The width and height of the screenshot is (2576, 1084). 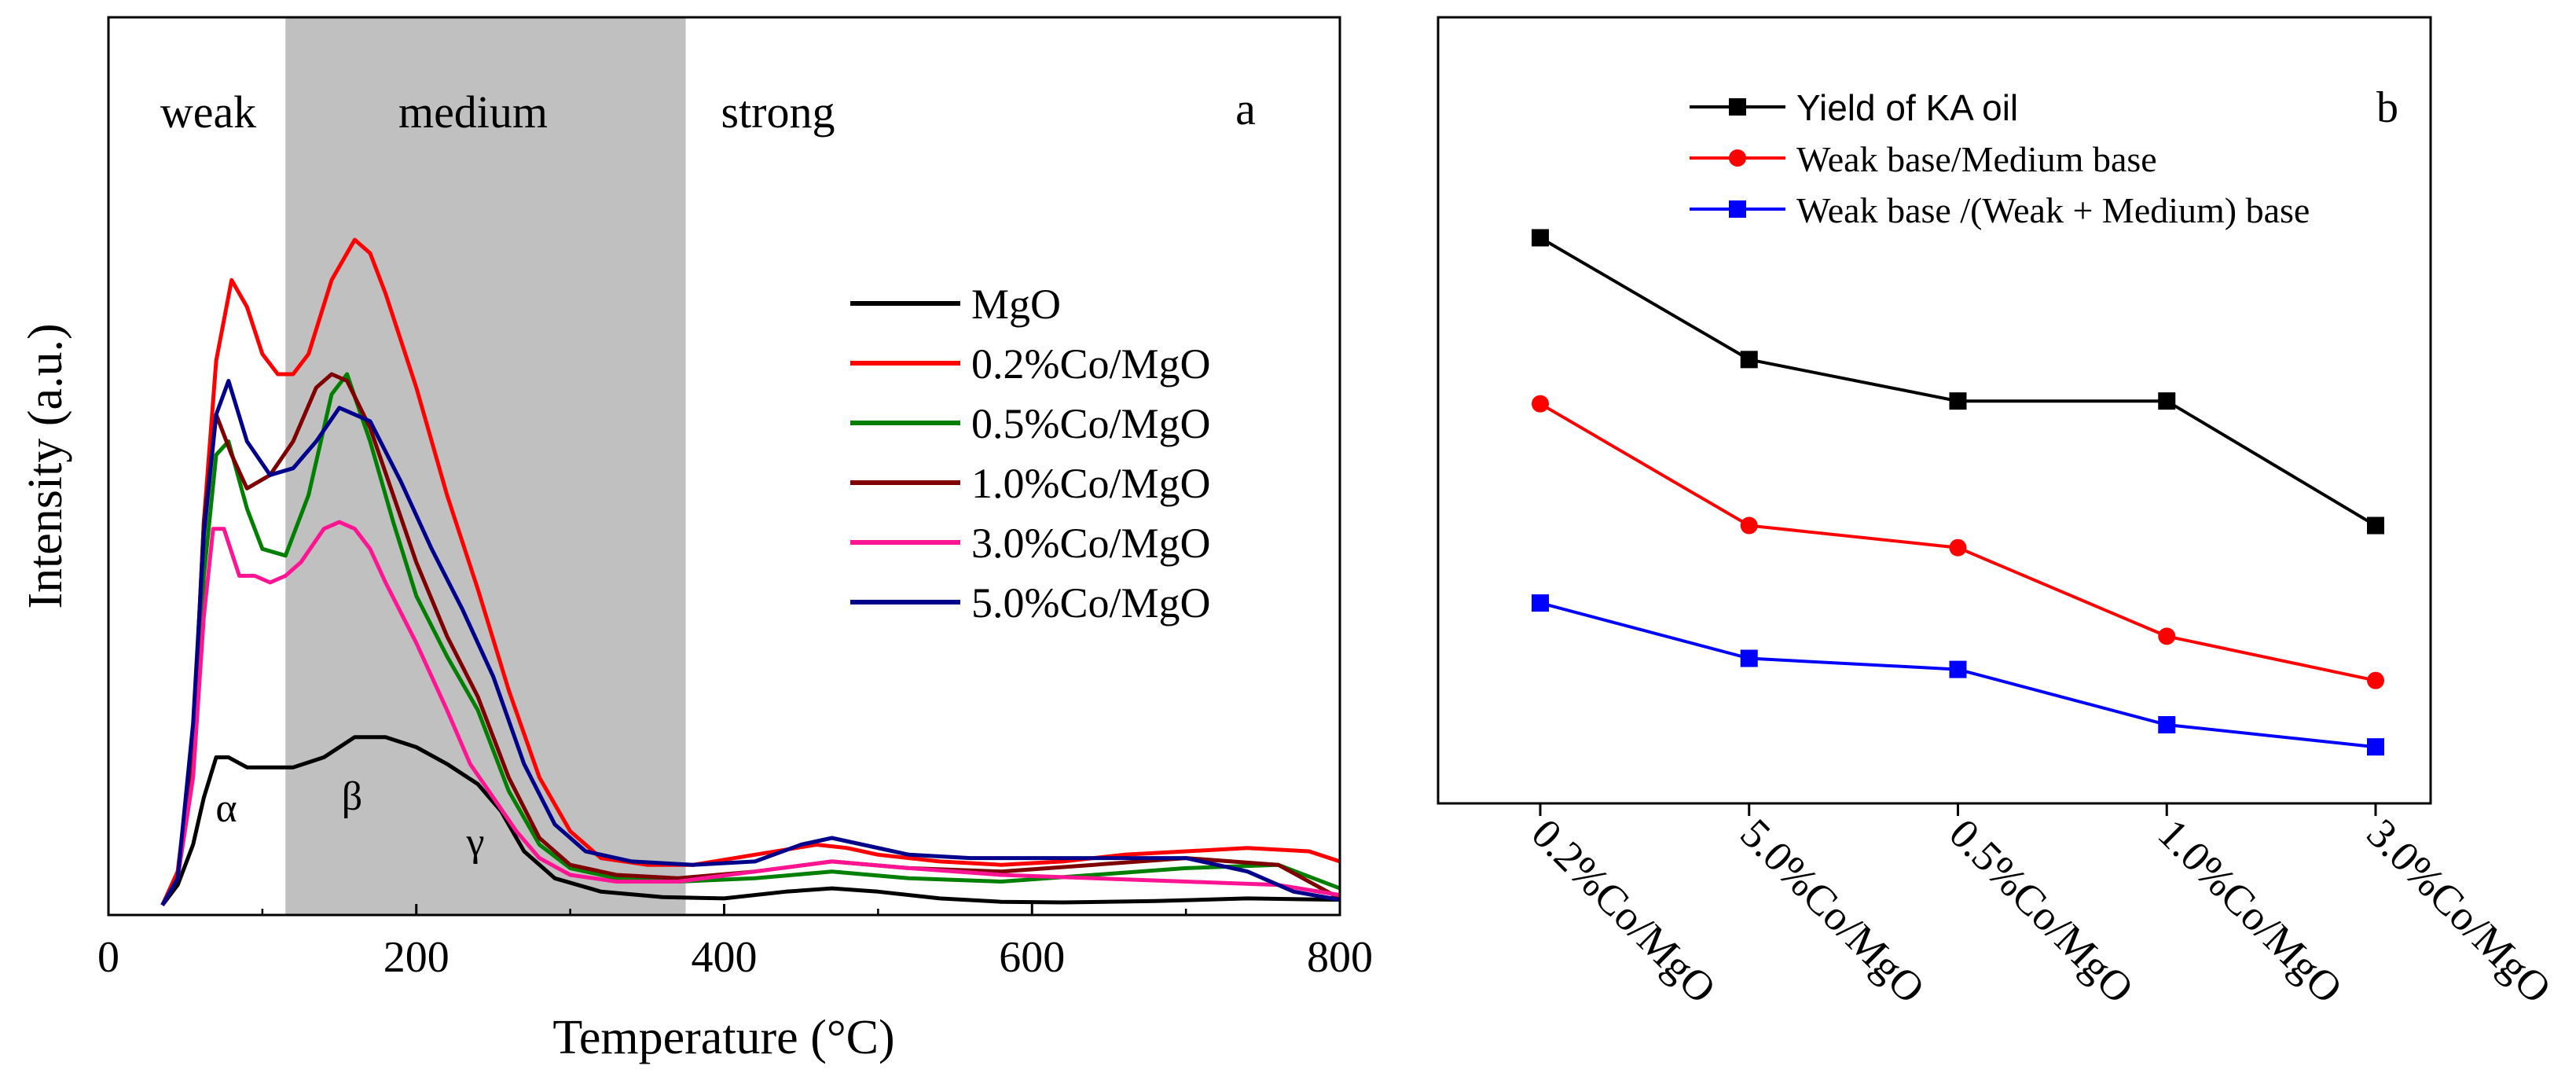 I want to click on legend-label-5-0-co-mgo: 5.0%Co/MgO, so click(x=1091, y=603).